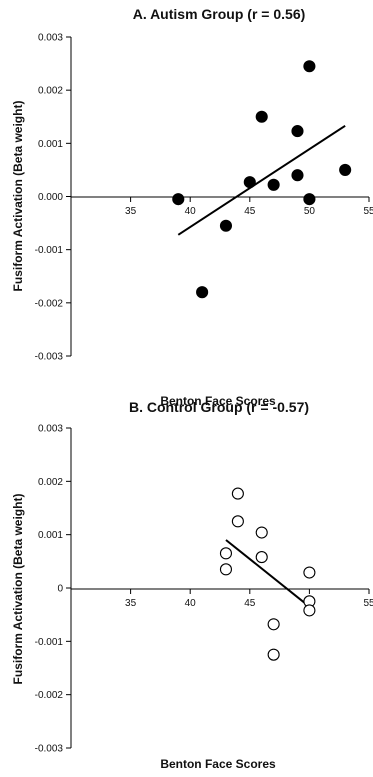 This screenshot has width=373, height=777. I want to click on chart-title: B. Control Group (r = -0.57), so click(219, 407).